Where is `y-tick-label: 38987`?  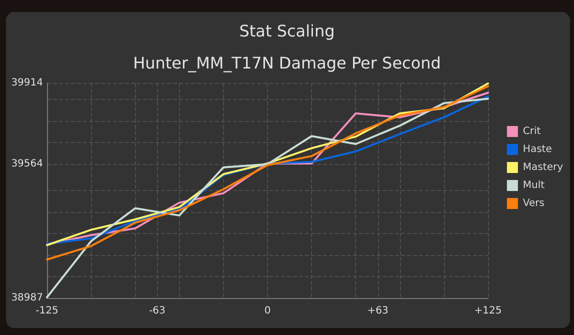 y-tick-label: 38987 is located at coordinates (27, 298).